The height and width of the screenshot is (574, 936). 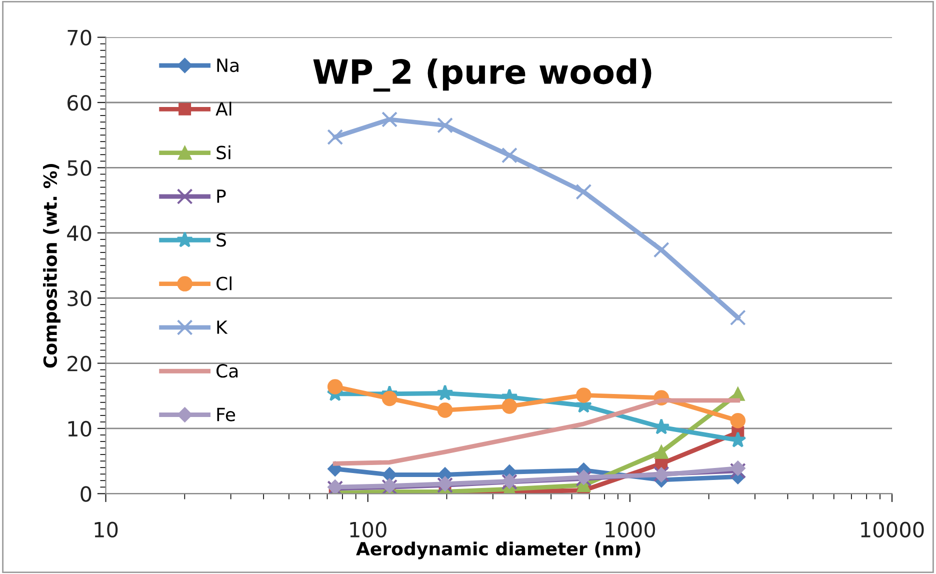 What do you see at coordinates (80, 364) in the screenshot?
I see `y-tick-label: 20` at bounding box center [80, 364].